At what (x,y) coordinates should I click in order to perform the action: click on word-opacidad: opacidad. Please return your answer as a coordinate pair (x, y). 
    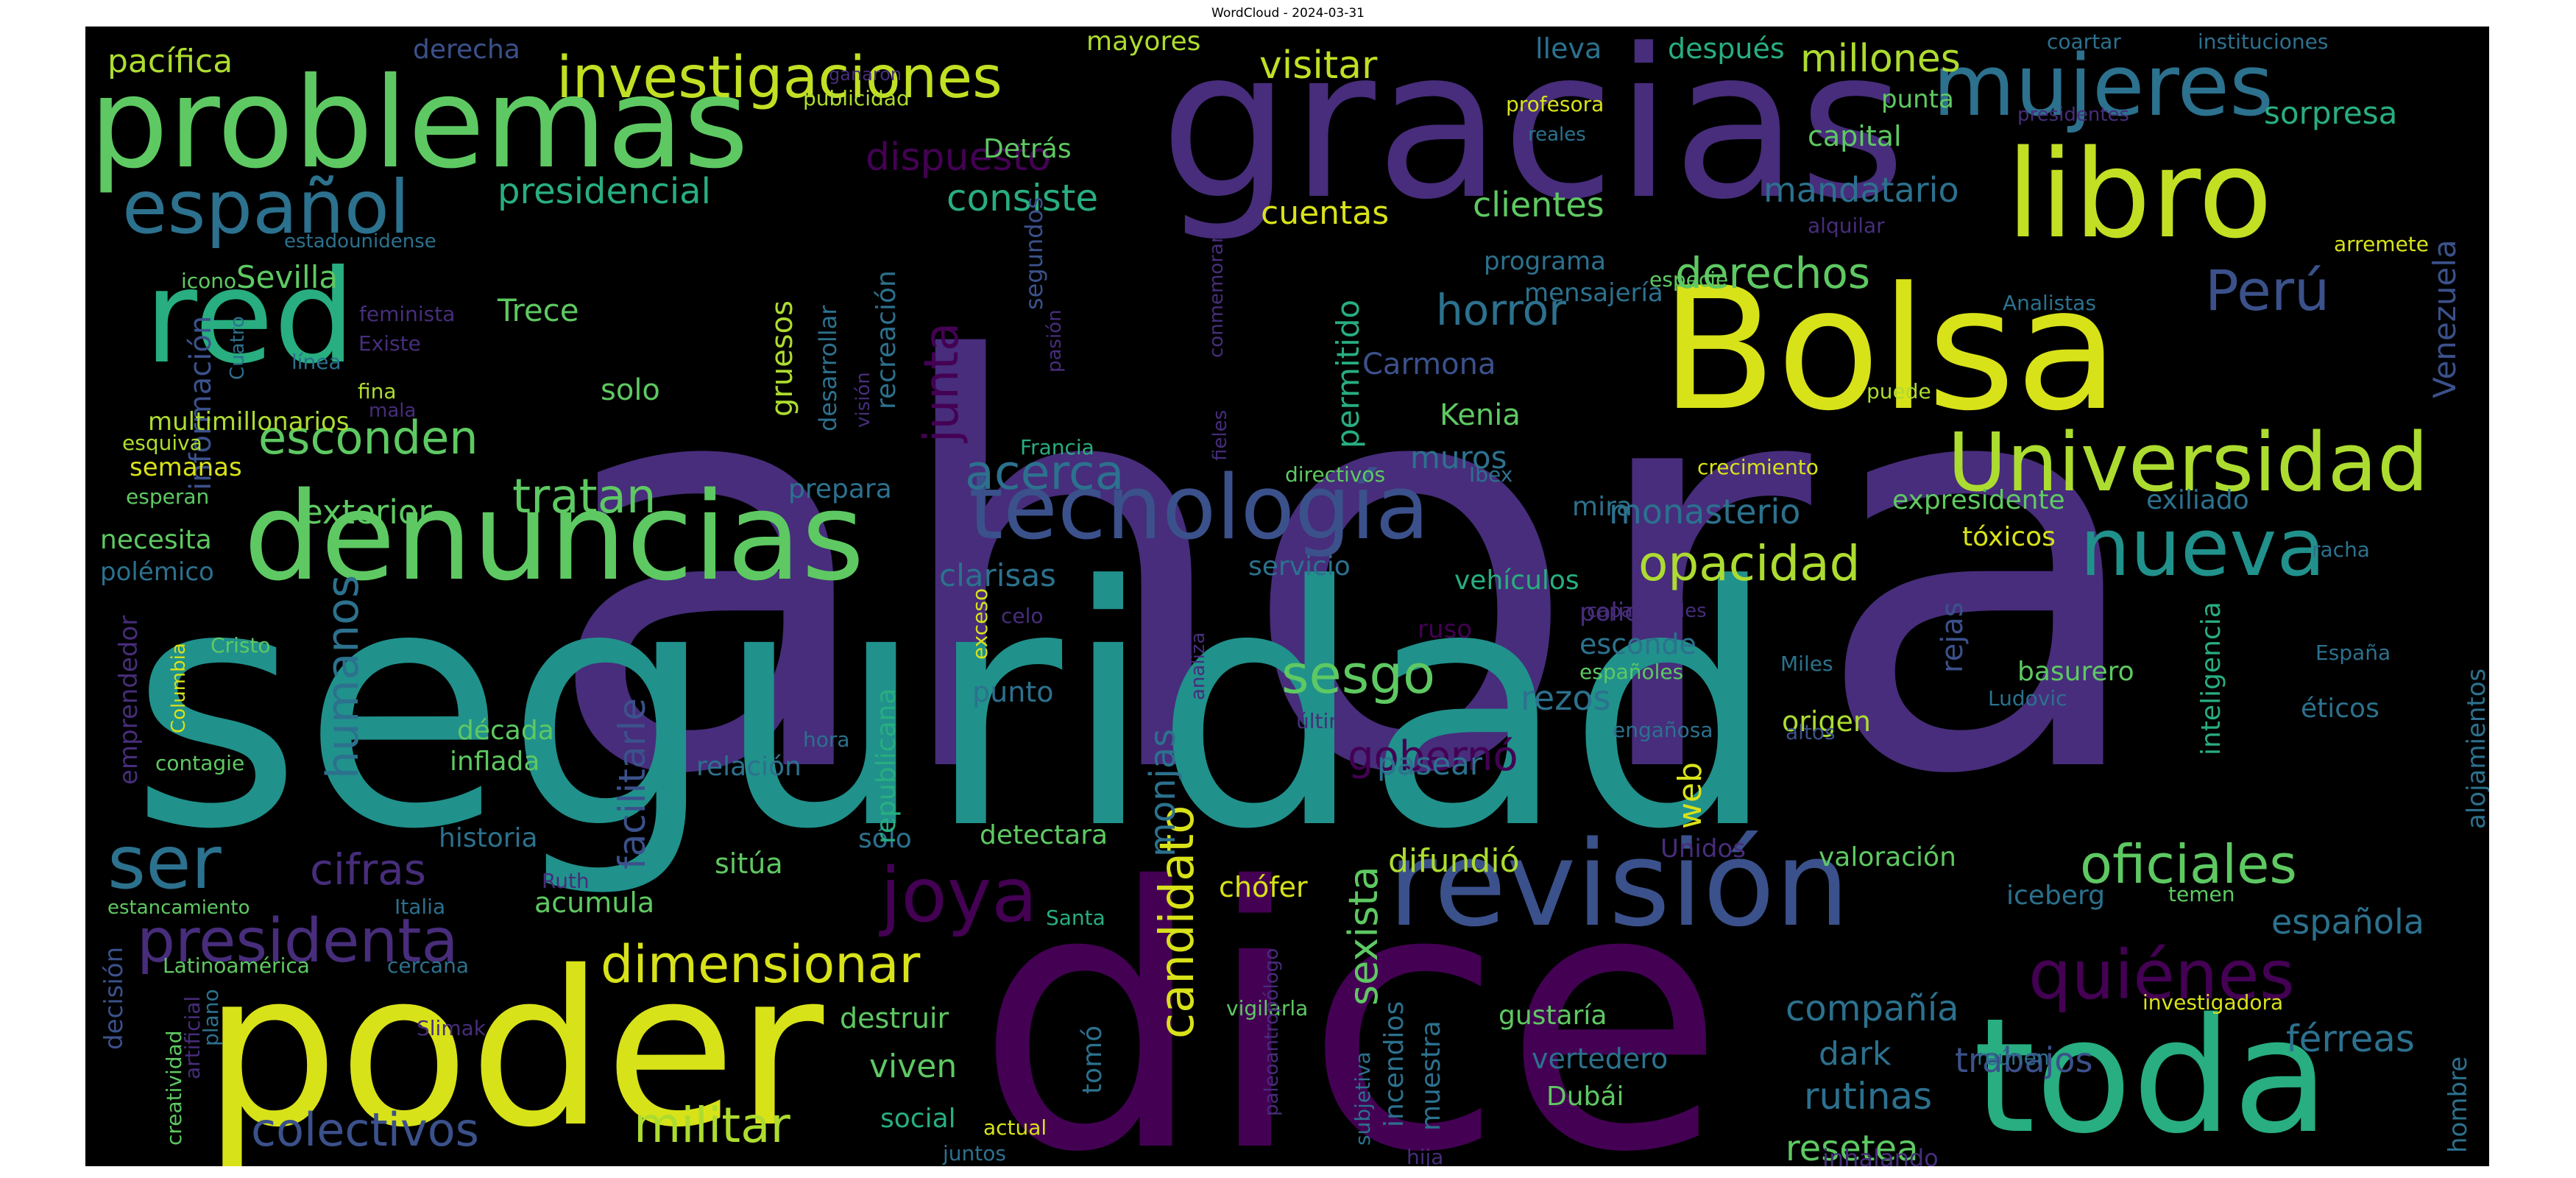
    Looking at the image, I should click on (1749, 563).